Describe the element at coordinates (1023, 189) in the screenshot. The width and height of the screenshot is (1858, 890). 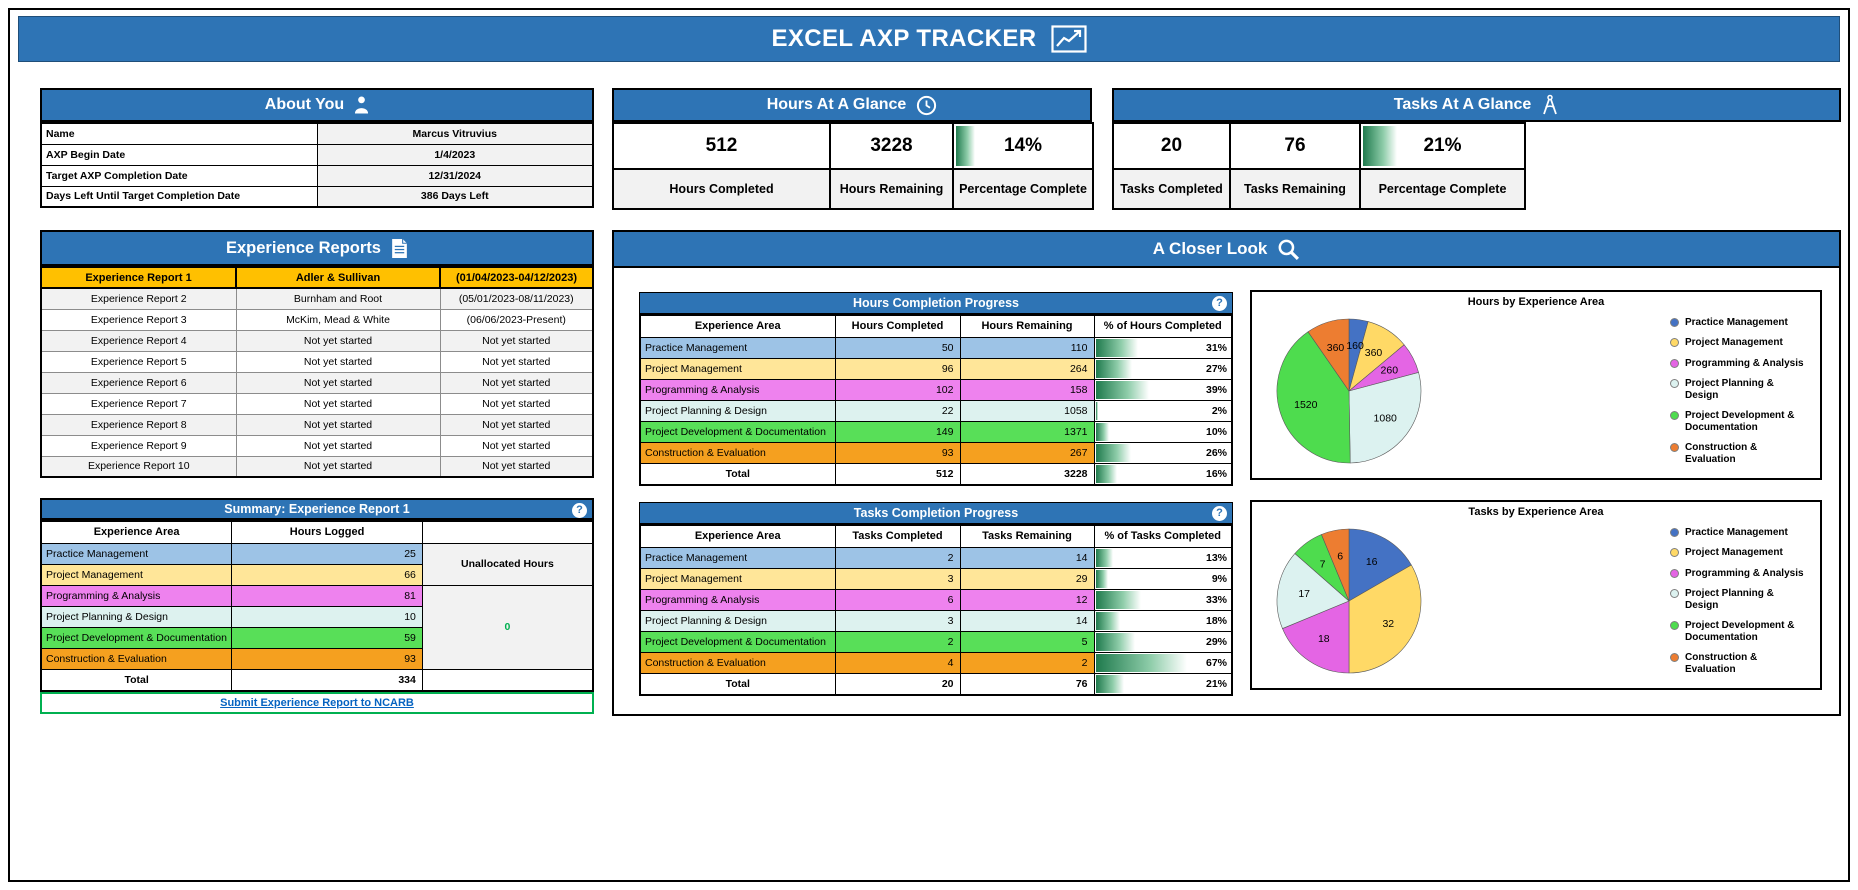
I see `hours-pct-label: Percentage Complete` at that location.